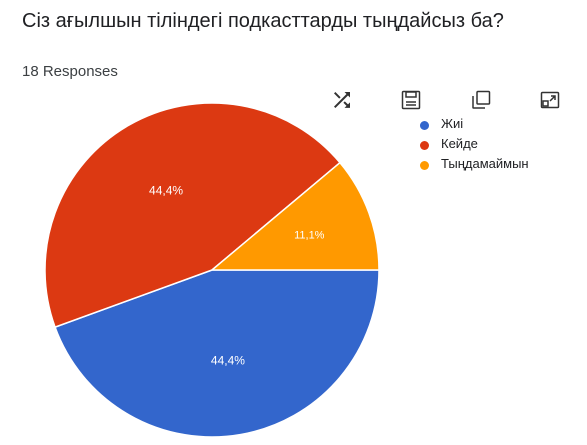  I want to click on copy-icon, so click(481, 100).